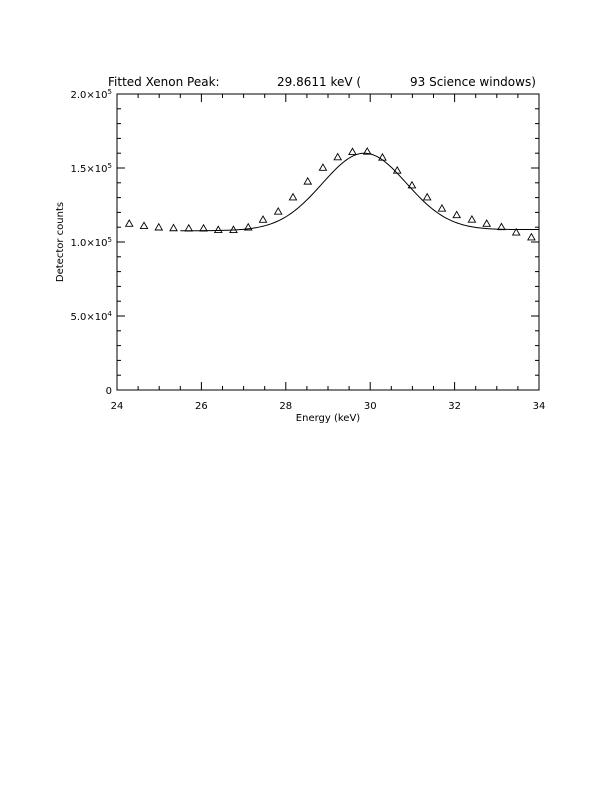 This screenshot has height=792, width=612. What do you see at coordinates (109, 391) in the screenshot?
I see `y-tick-label: 0` at bounding box center [109, 391].